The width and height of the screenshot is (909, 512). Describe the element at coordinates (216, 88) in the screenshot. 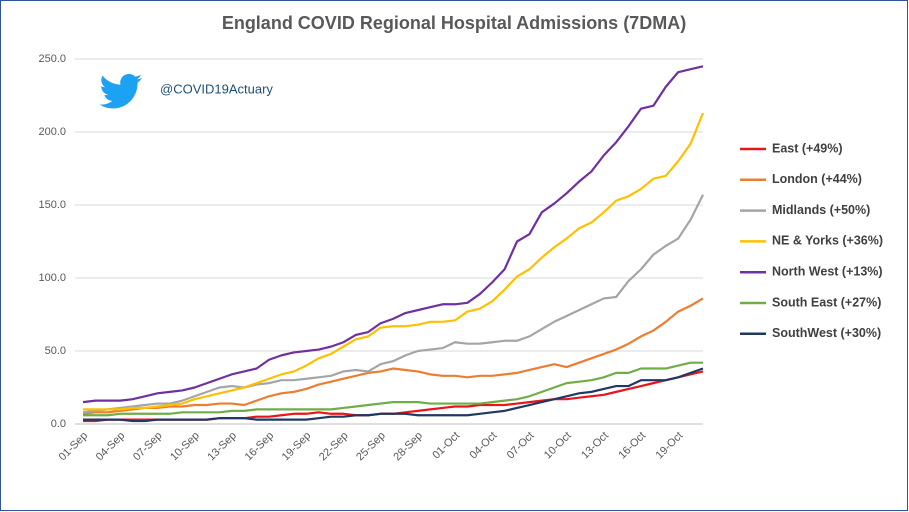

I see `handle: @COVID19Actuary` at that location.